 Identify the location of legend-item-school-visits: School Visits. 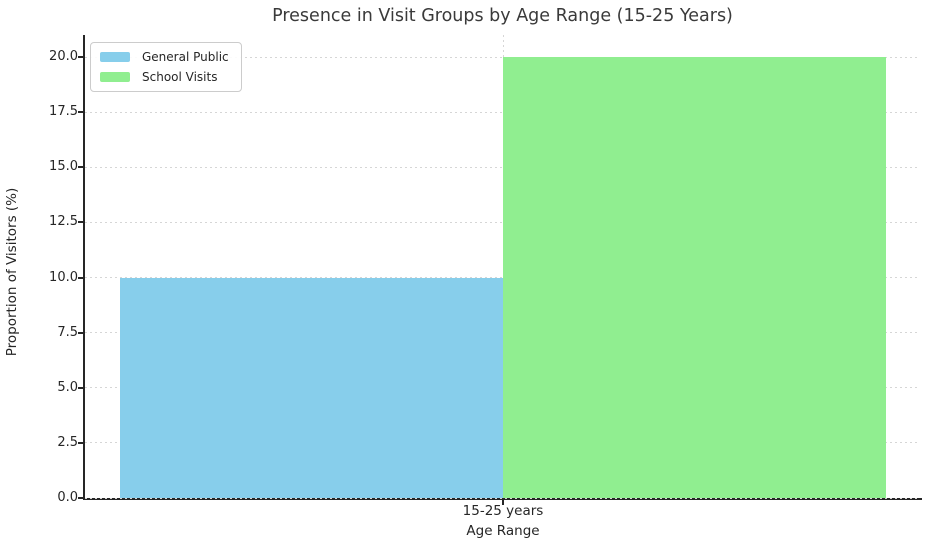
(164, 77).